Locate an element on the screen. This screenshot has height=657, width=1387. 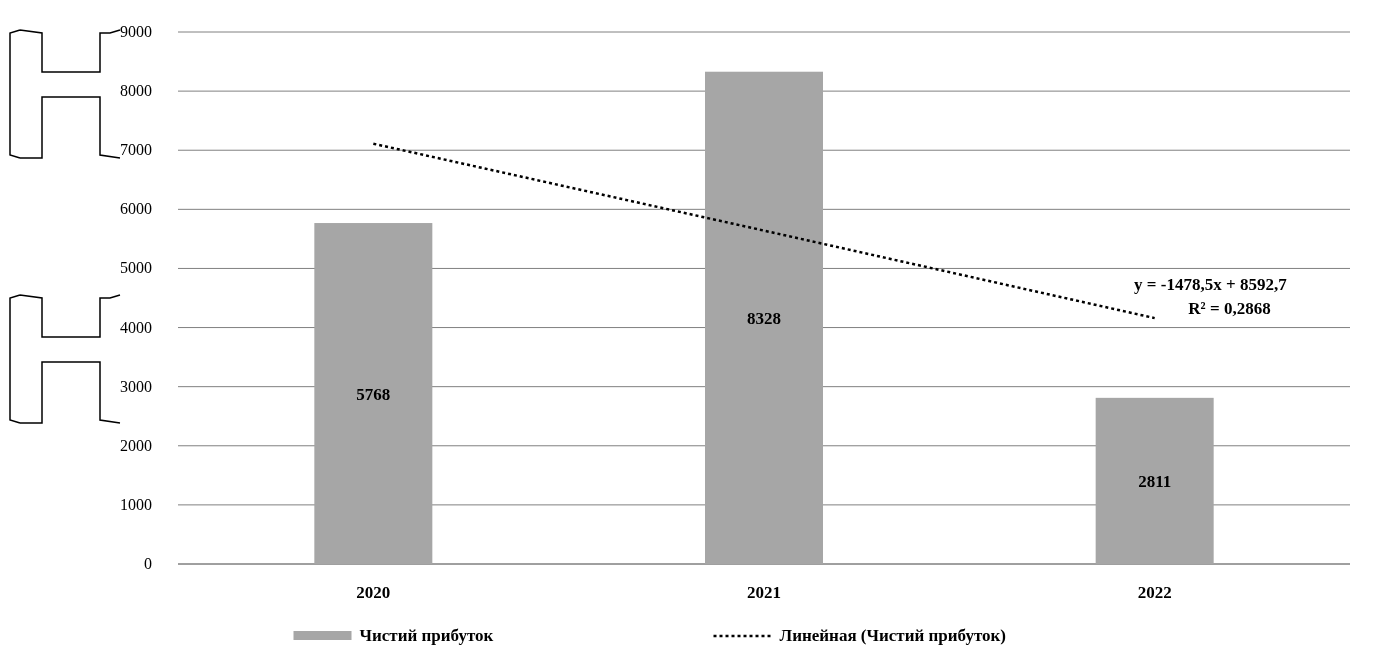
annotation: y = -1478,5x + 8592,7 is located at coordinates (1211, 285).